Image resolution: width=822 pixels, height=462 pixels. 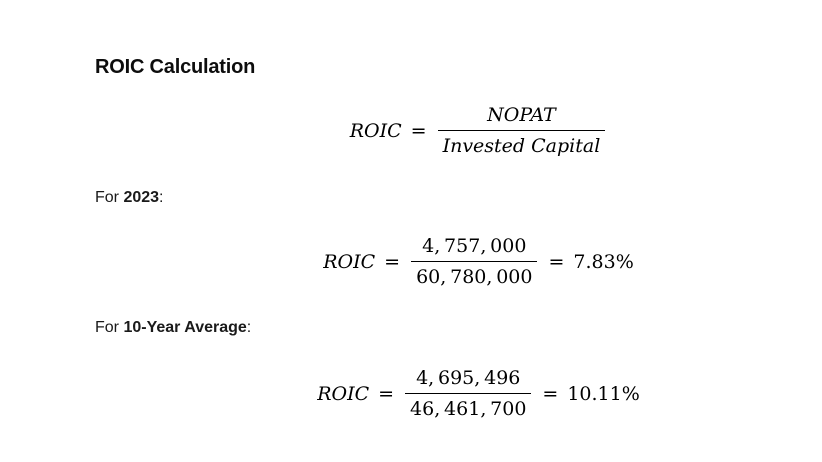 I want to click on label-term: 10-Year Average, so click(x=185, y=327).